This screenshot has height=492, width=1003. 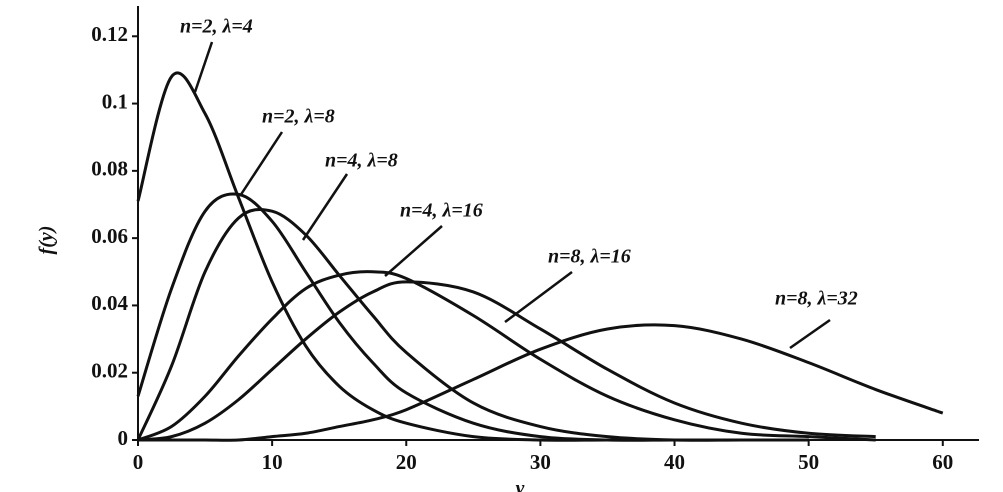 What do you see at coordinates (816, 299) in the screenshot?
I see `series-label: n=8, λ=32` at bounding box center [816, 299].